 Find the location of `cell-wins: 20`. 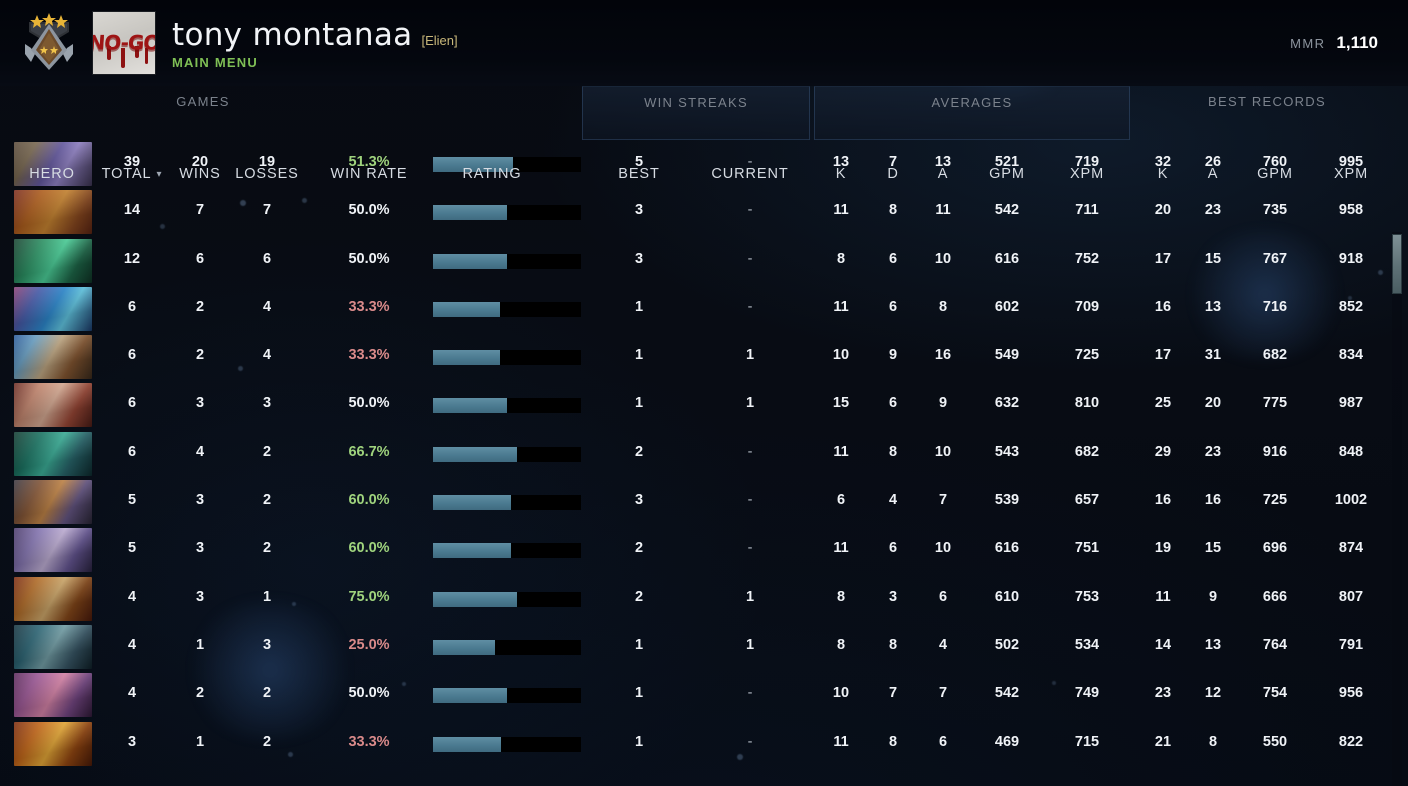

cell-wins: 20 is located at coordinates (200, 162).